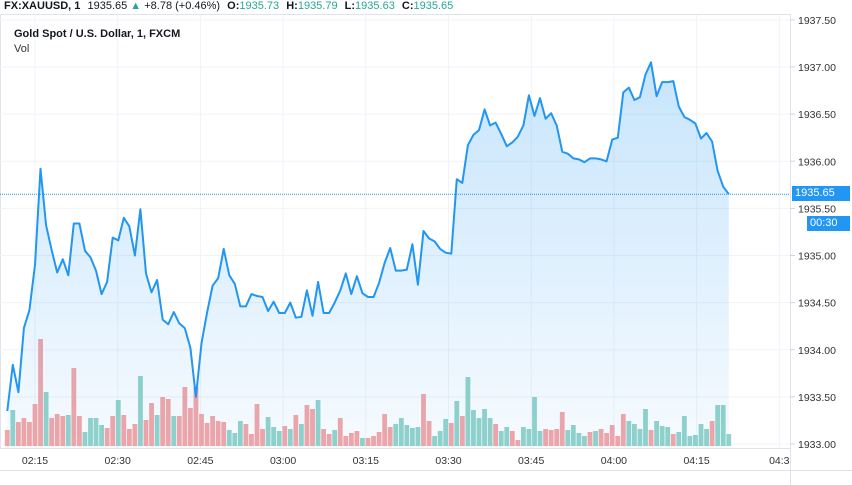 Image resolution: width=852 pixels, height=485 pixels. I want to click on y-tick-label: 1933.00, so click(817, 445).